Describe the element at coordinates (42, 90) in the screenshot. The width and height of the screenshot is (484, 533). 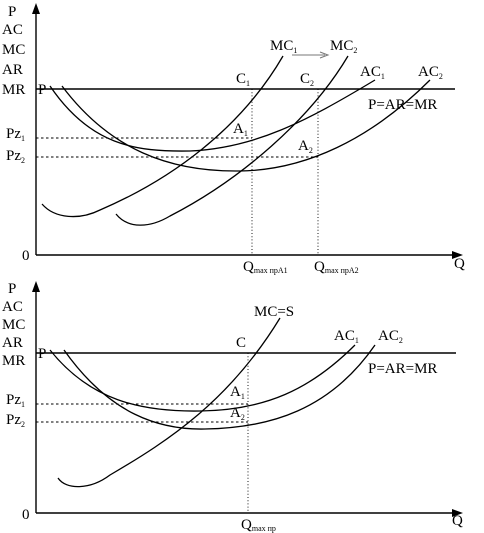
I see `top-price-left: P` at that location.